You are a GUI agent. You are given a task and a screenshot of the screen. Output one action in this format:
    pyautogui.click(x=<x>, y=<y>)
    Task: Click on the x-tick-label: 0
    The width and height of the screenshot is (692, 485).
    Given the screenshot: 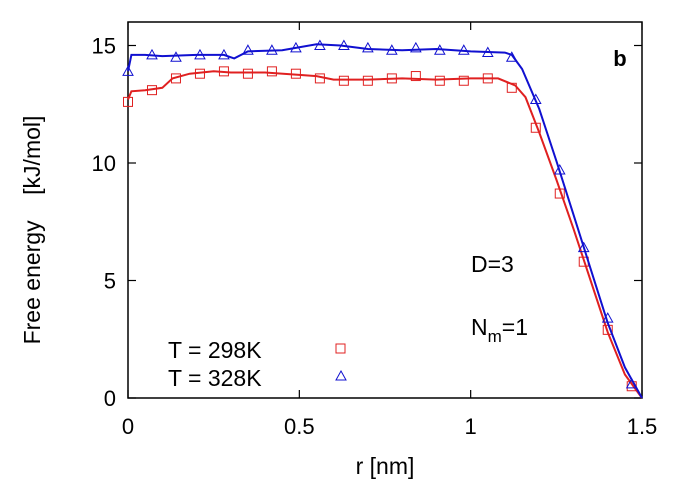 What is the action you would take?
    pyautogui.click(x=128, y=426)
    